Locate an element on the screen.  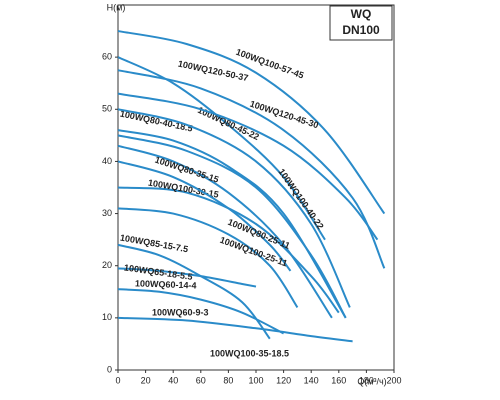
curve-label: 100WQ100-35-18.5 is located at coordinates (249, 353).